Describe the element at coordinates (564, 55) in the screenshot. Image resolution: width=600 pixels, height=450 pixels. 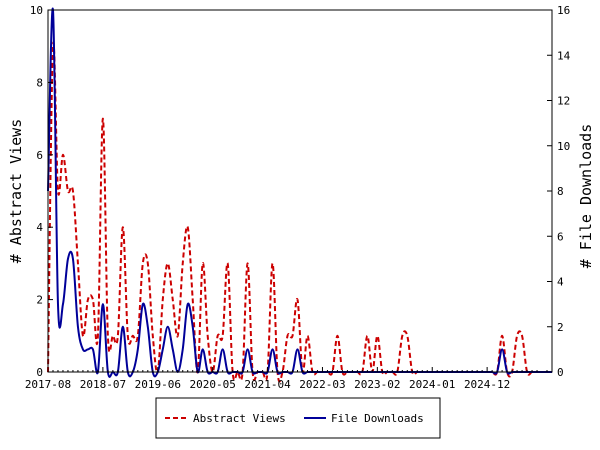
I see `y-right-tick-label: 14` at that location.